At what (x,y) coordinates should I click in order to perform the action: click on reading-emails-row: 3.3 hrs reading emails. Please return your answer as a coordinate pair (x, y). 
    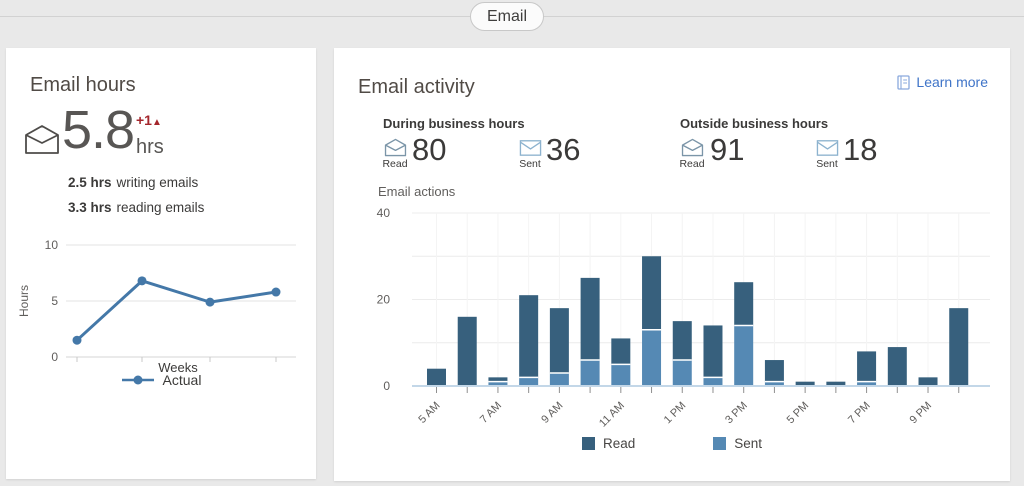
    Looking at the image, I should click on (136, 207).